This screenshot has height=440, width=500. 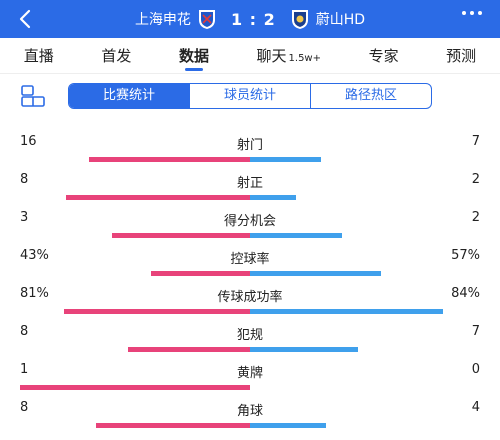 I want to click on stat-row: 8 射正 2, so click(x=250, y=187).